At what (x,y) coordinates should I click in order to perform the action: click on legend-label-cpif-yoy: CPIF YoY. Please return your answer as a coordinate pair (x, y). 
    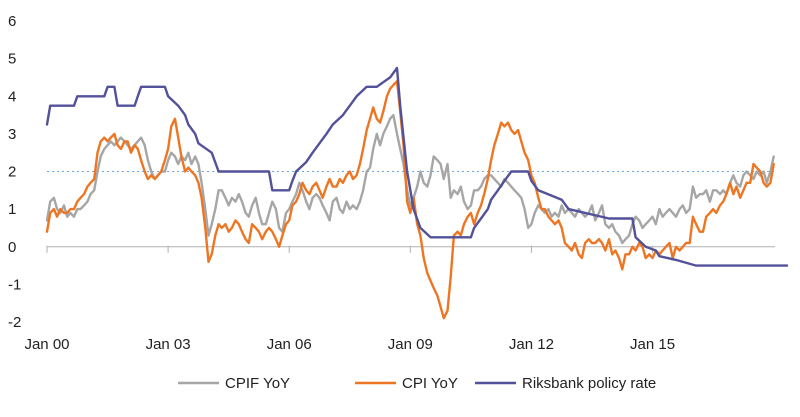
    Looking at the image, I should click on (257, 383).